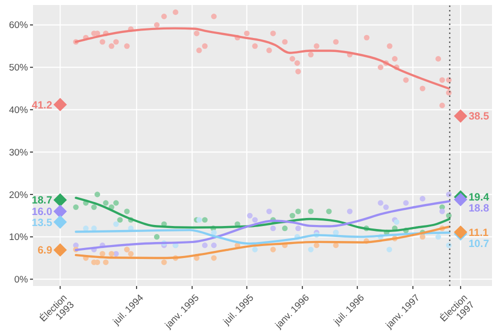 Image resolution: width=500 pixels, height=334 pixels. Describe the element at coordinates (18, 238) in the screenshot. I see `y-tick-label: 10%` at that location.